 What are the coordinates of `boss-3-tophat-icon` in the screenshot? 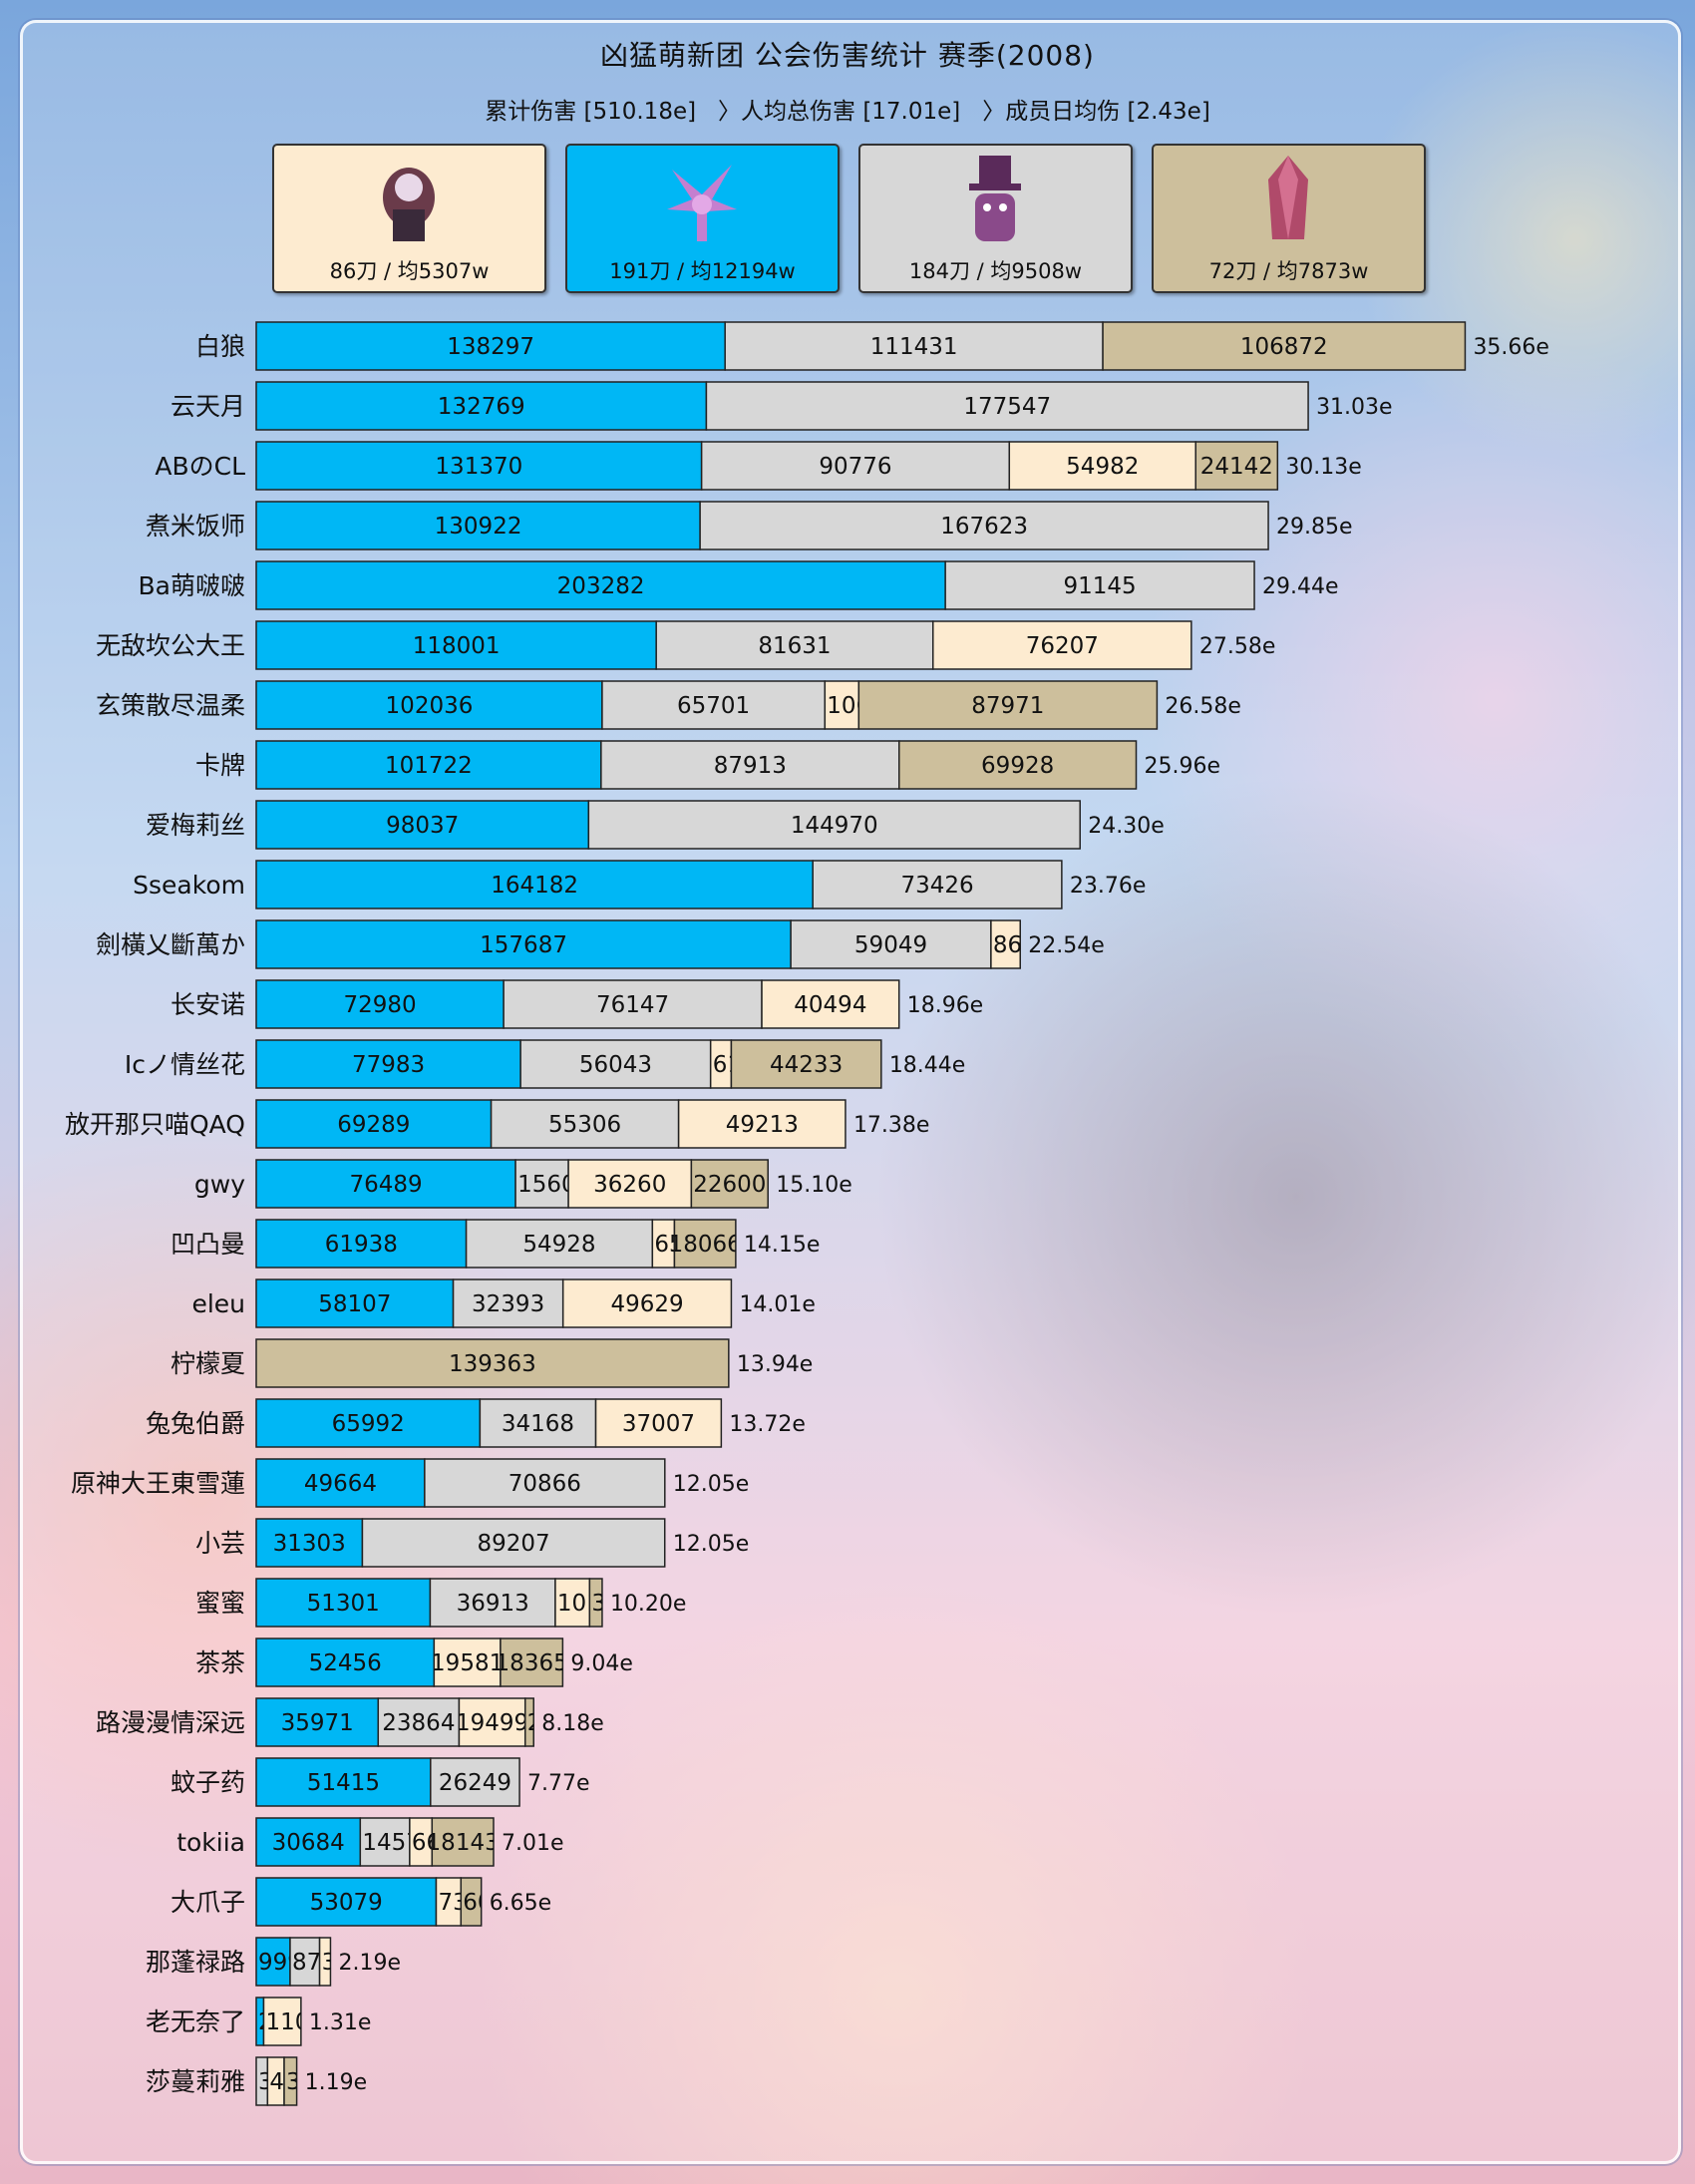 It's located at (995, 198).